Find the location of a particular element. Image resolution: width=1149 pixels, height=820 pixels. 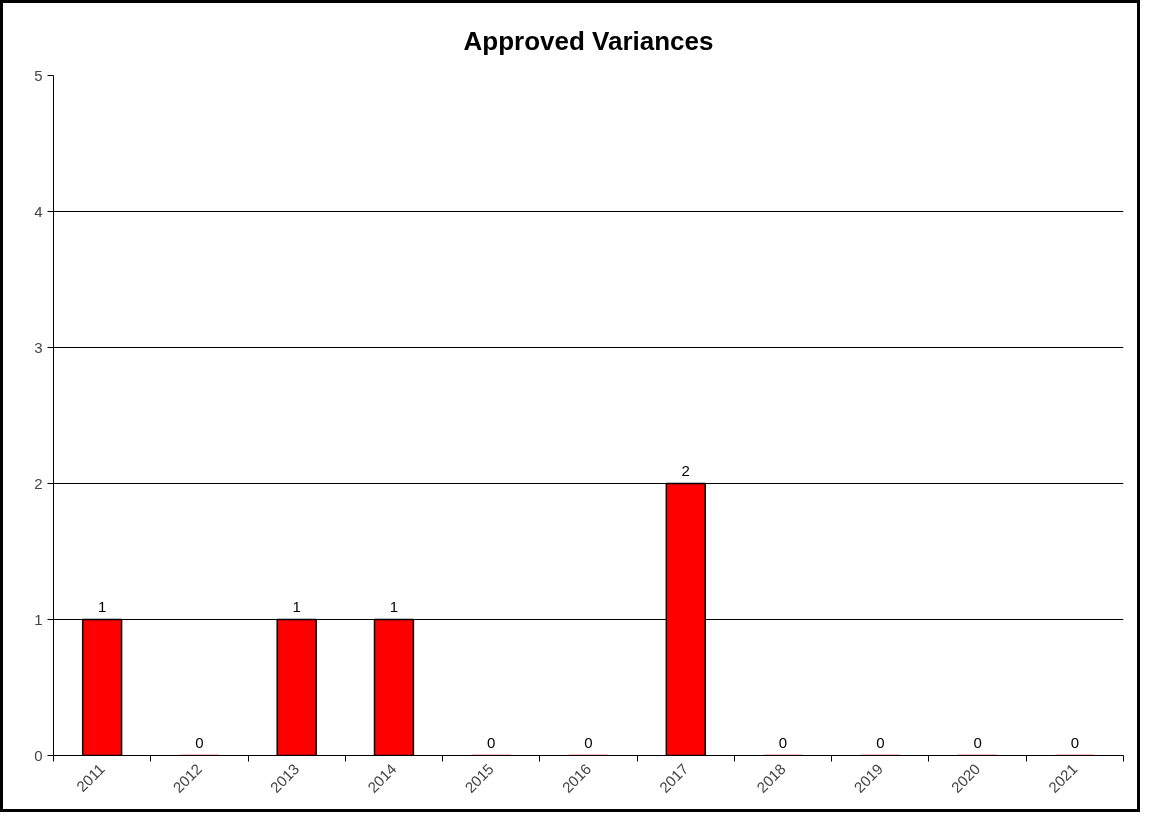

y-tick-label: 5 is located at coordinates (38, 75).